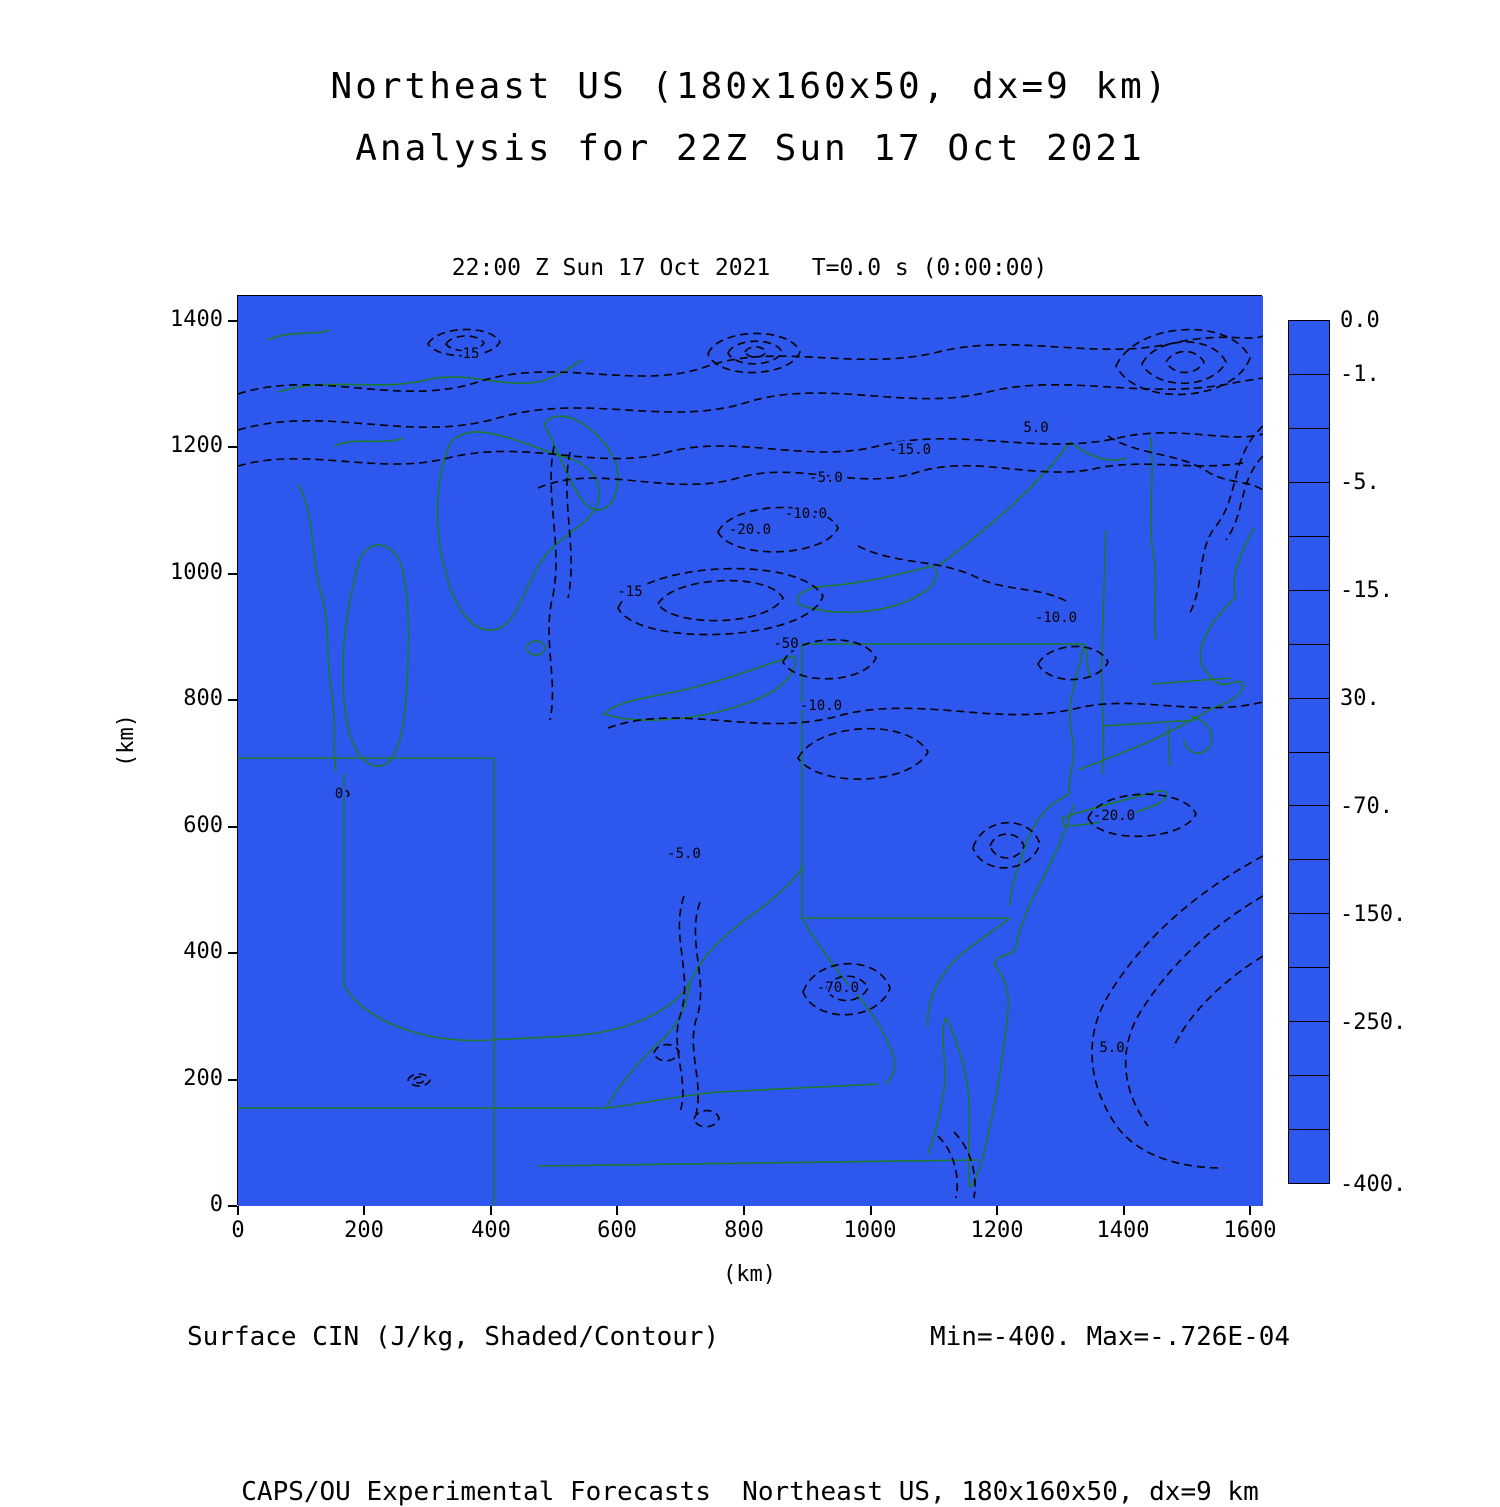  What do you see at coordinates (997, 1230) in the screenshot?
I see `x-tick-label: 1200` at bounding box center [997, 1230].